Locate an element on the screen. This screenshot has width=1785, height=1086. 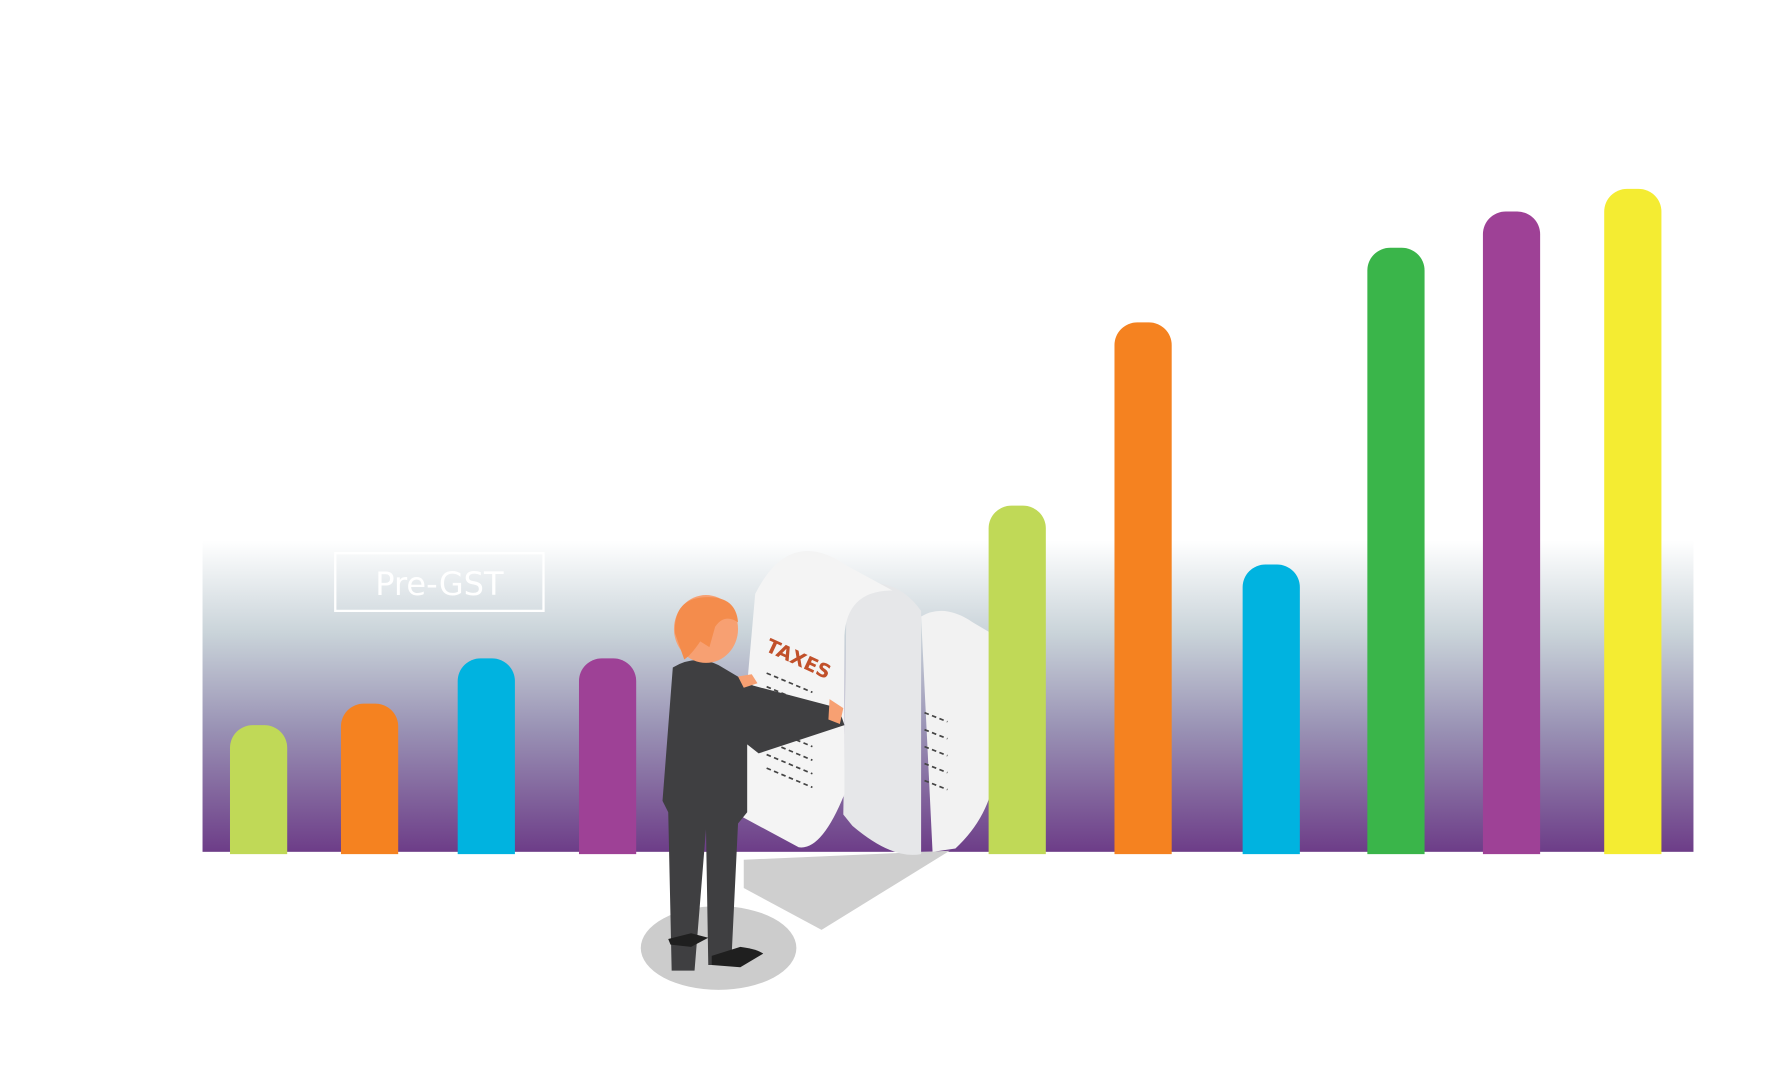
bars is located at coordinates (433, 756).